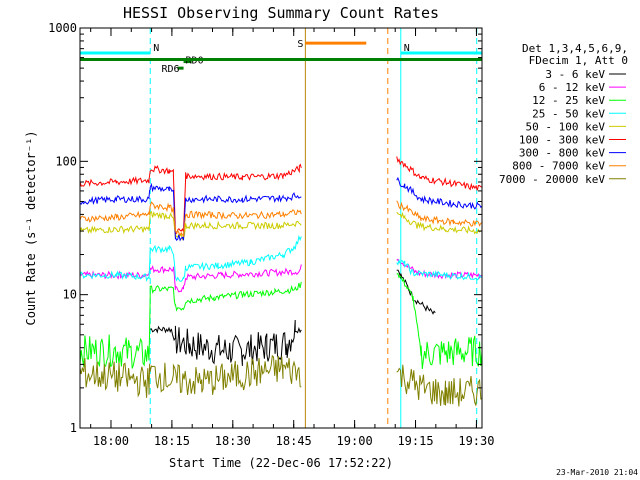 The width and height of the screenshot is (640, 480). Describe the element at coordinates (575, 74) in the screenshot. I see `legend-entry-label: 3 - 6 keV` at that location.